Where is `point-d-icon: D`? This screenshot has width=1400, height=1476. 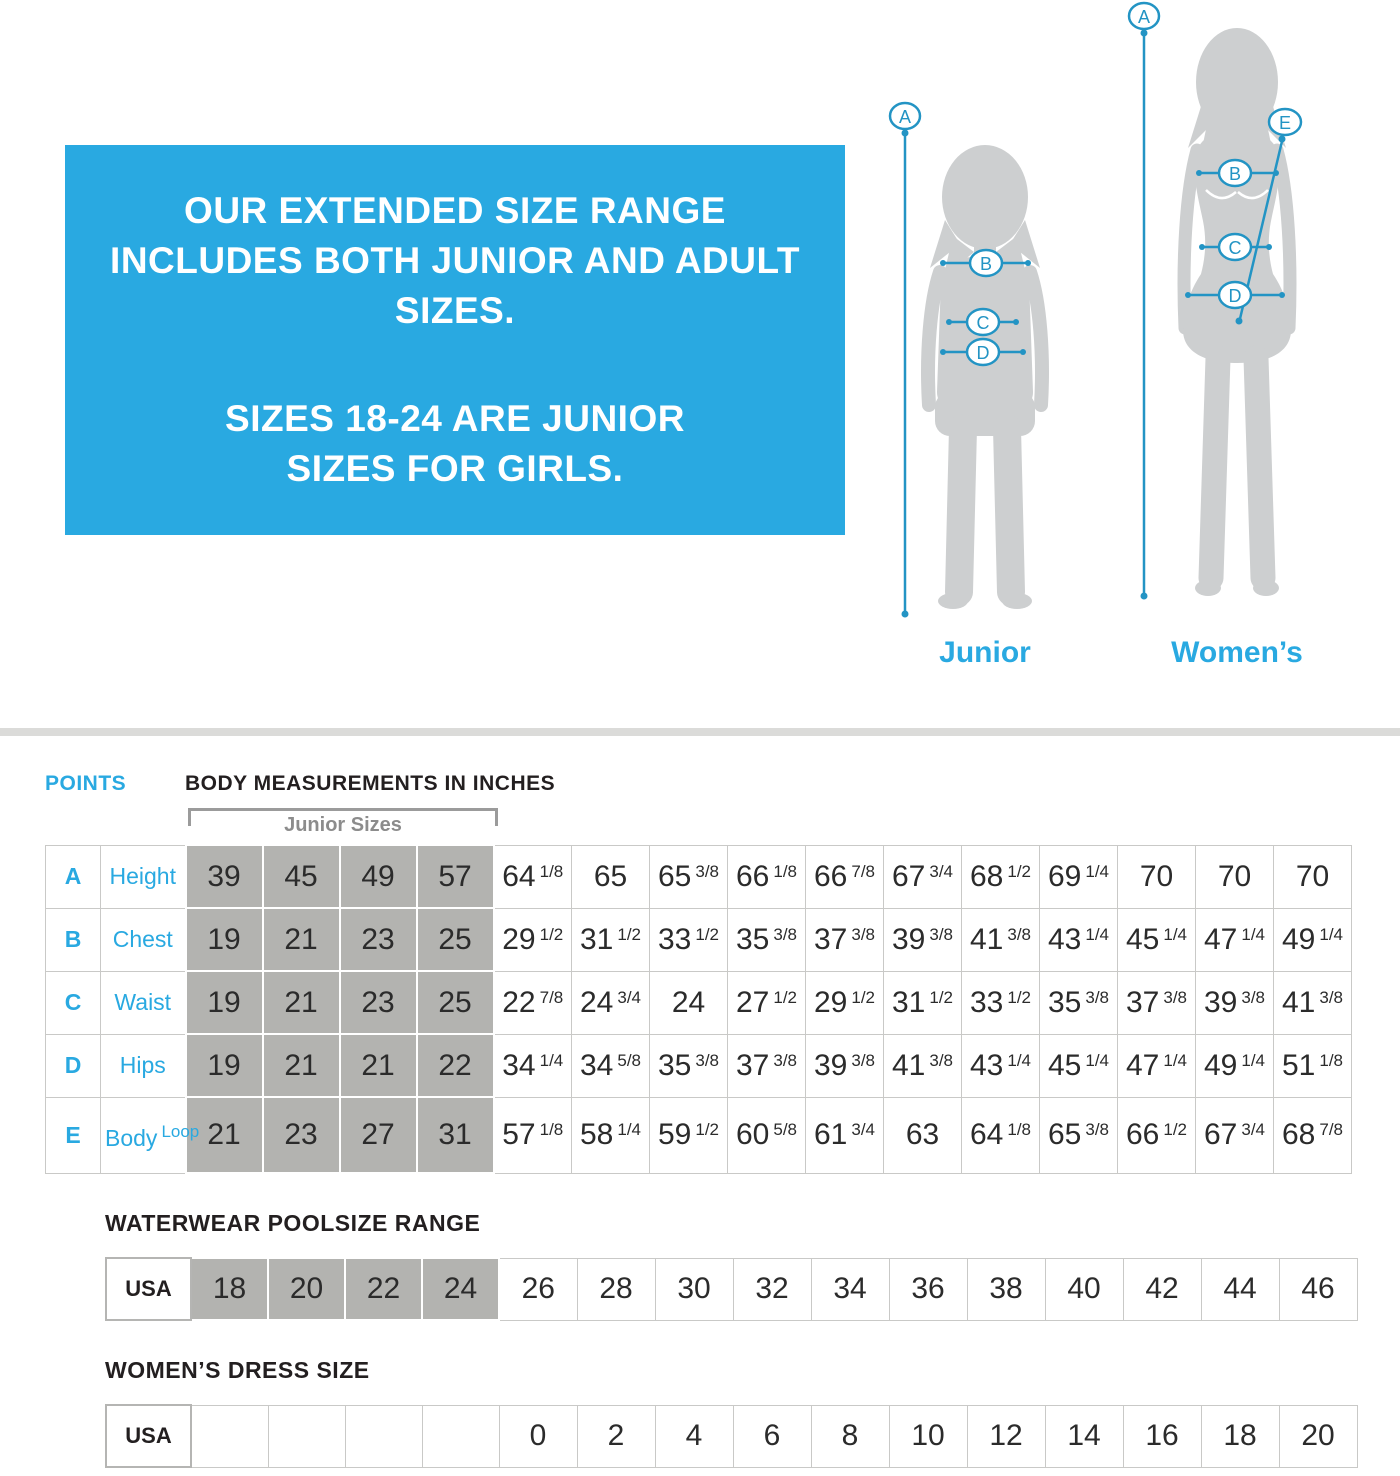
point-d-icon: D is located at coordinates (983, 353).